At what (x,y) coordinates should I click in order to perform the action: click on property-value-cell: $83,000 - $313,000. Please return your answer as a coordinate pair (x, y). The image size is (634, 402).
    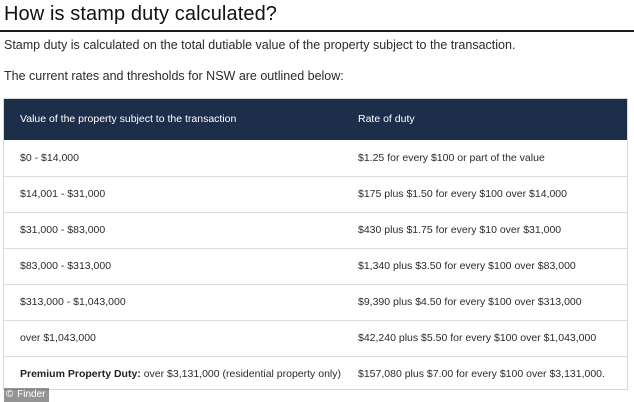
    Looking at the image, I should click on (66, 266).